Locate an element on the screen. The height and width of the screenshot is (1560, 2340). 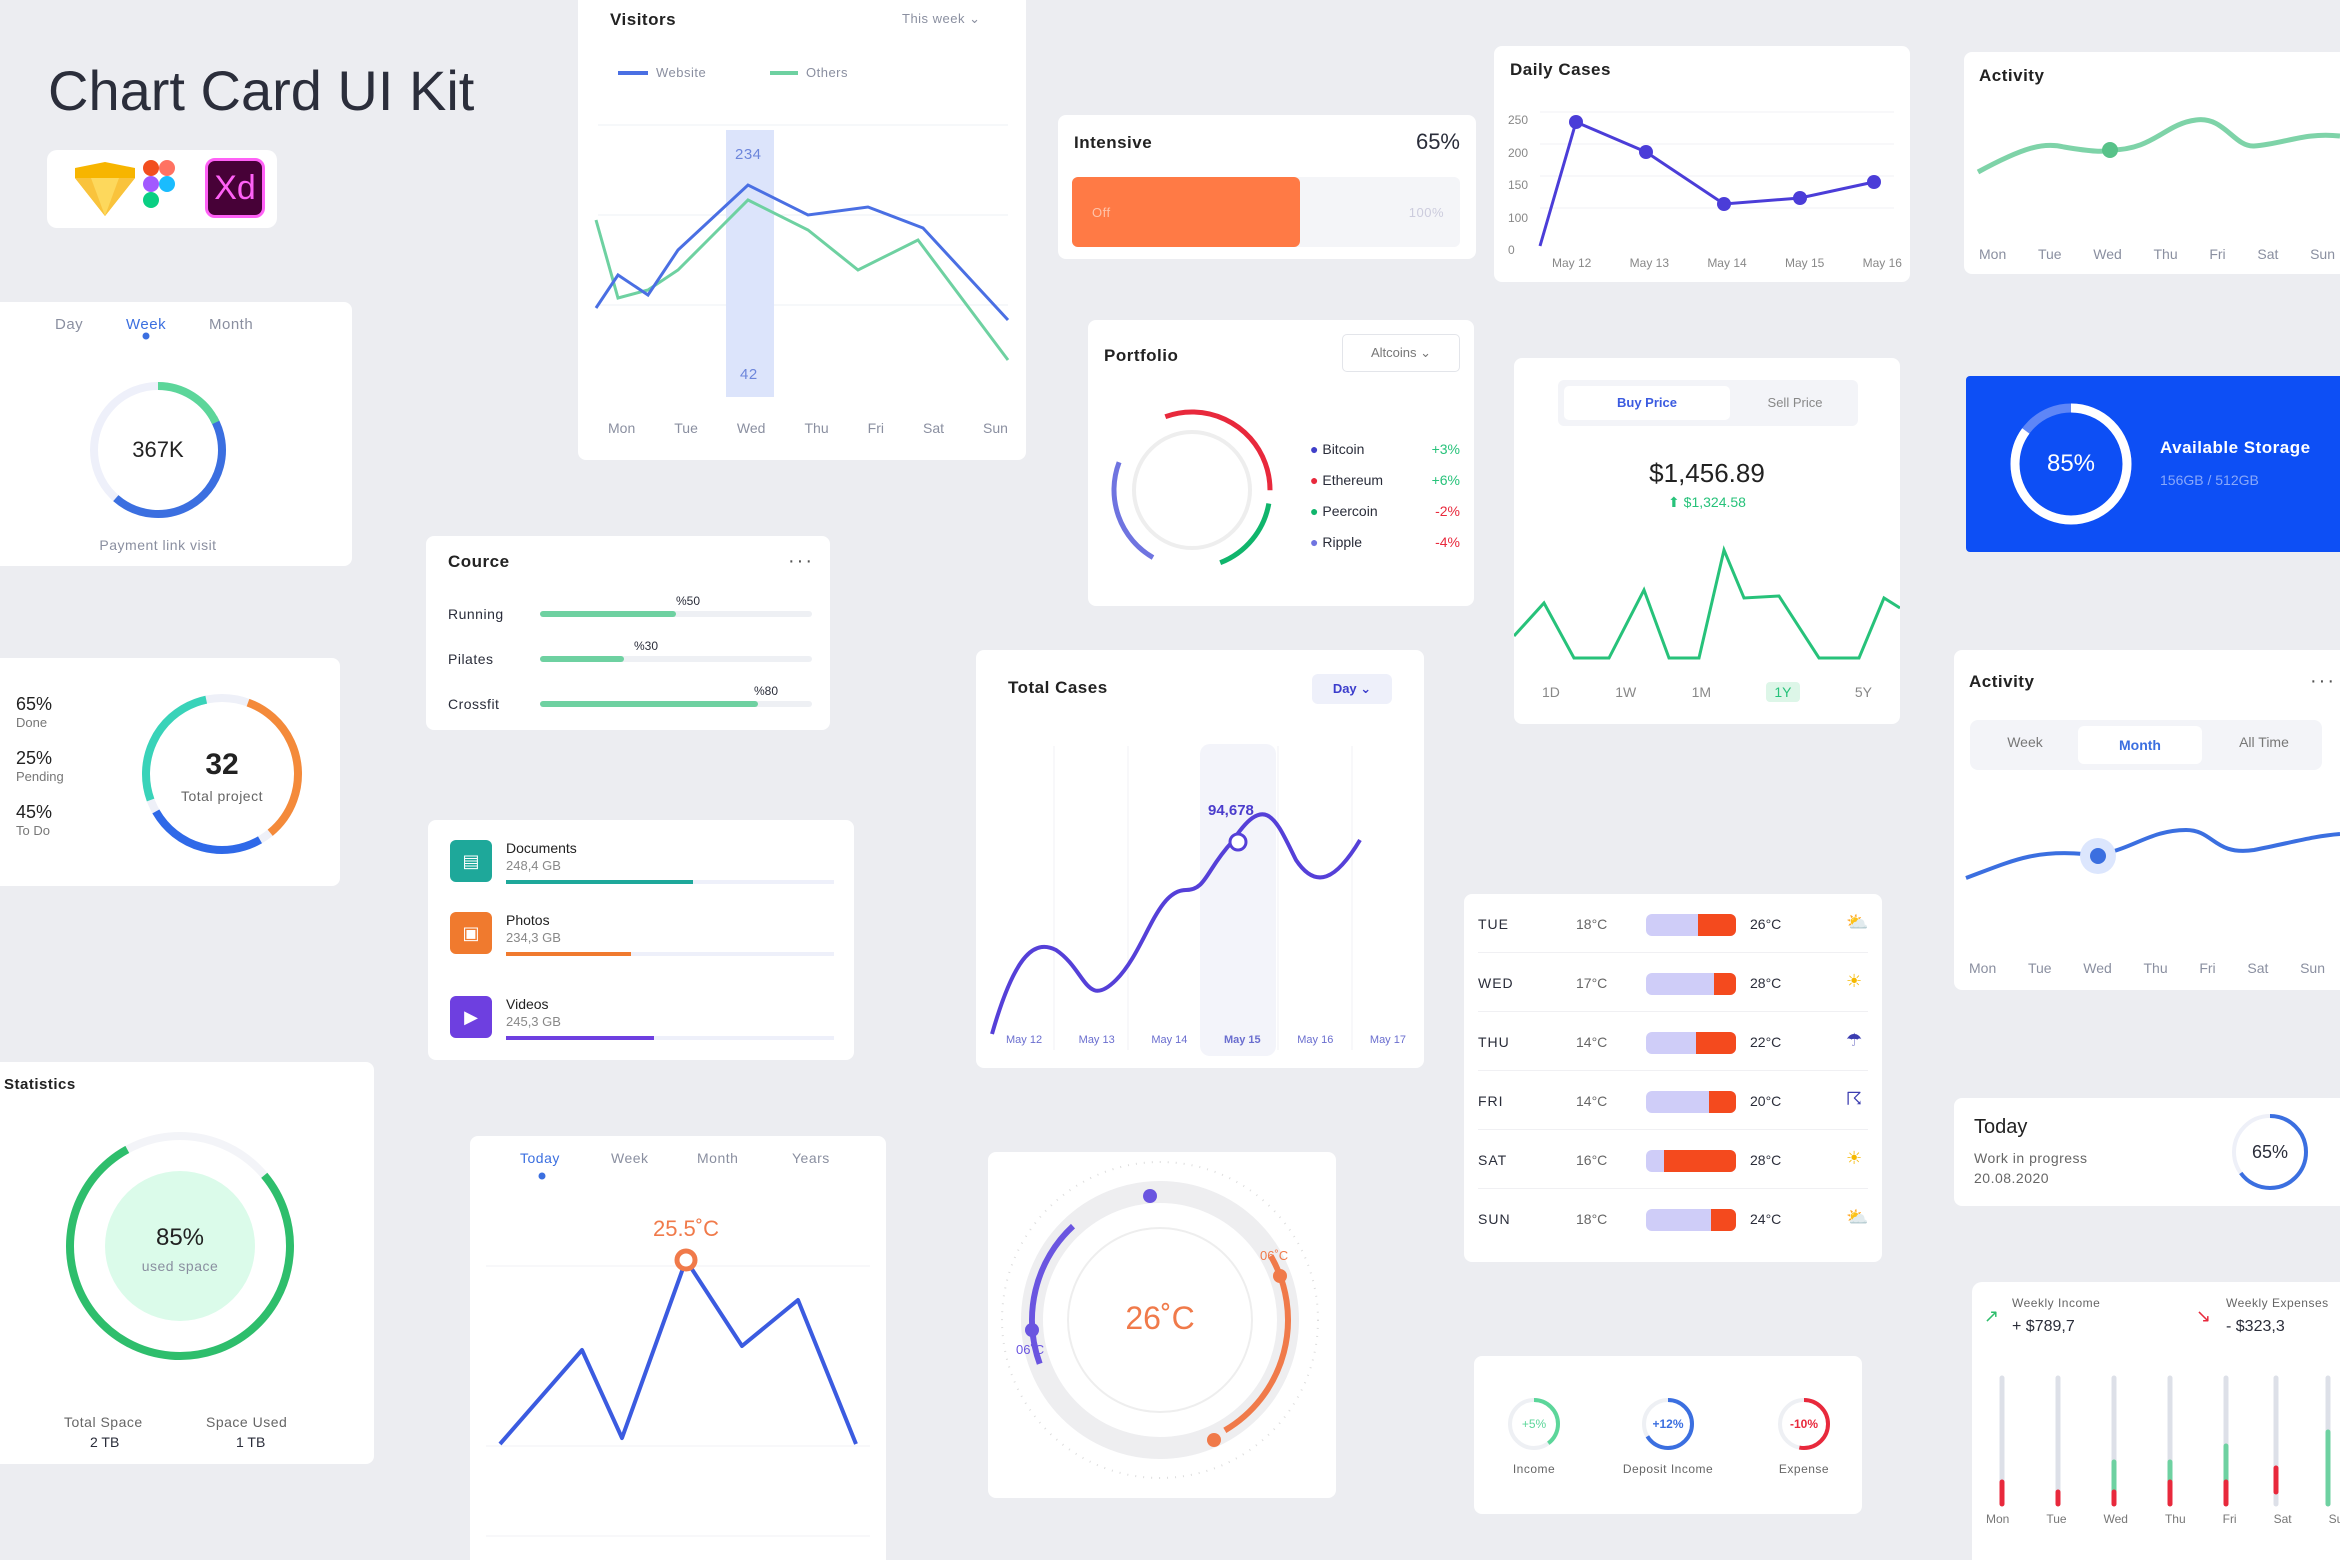
total-cases-value: 94,678 is located at coordinates (1231, 810).